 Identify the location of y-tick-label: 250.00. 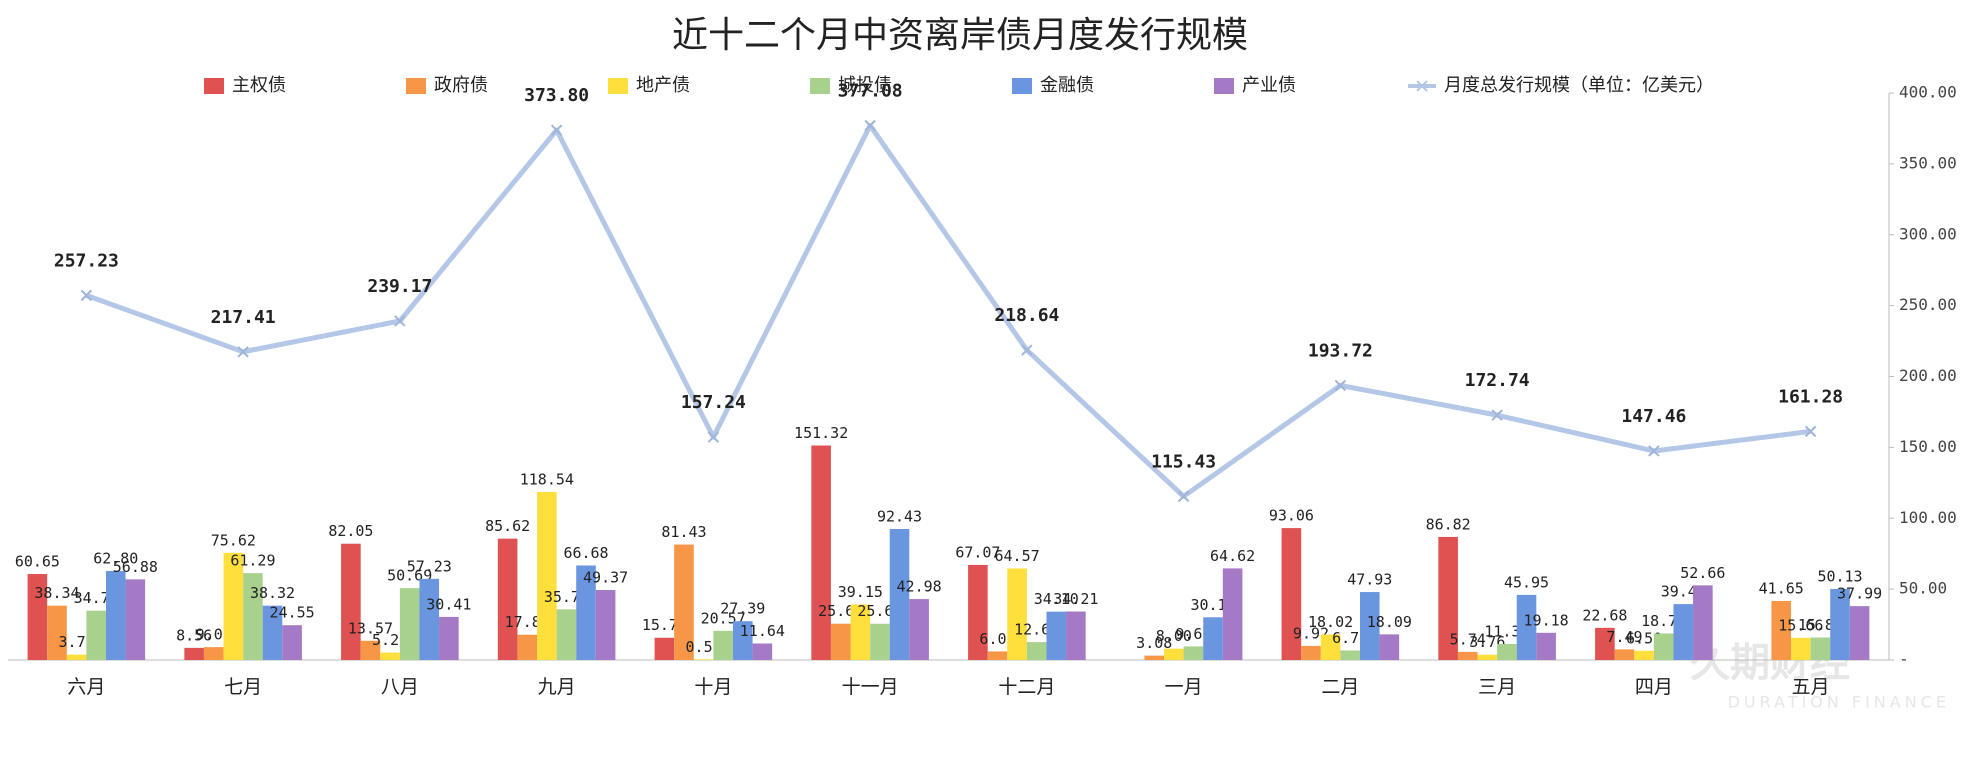
(1928, 304).